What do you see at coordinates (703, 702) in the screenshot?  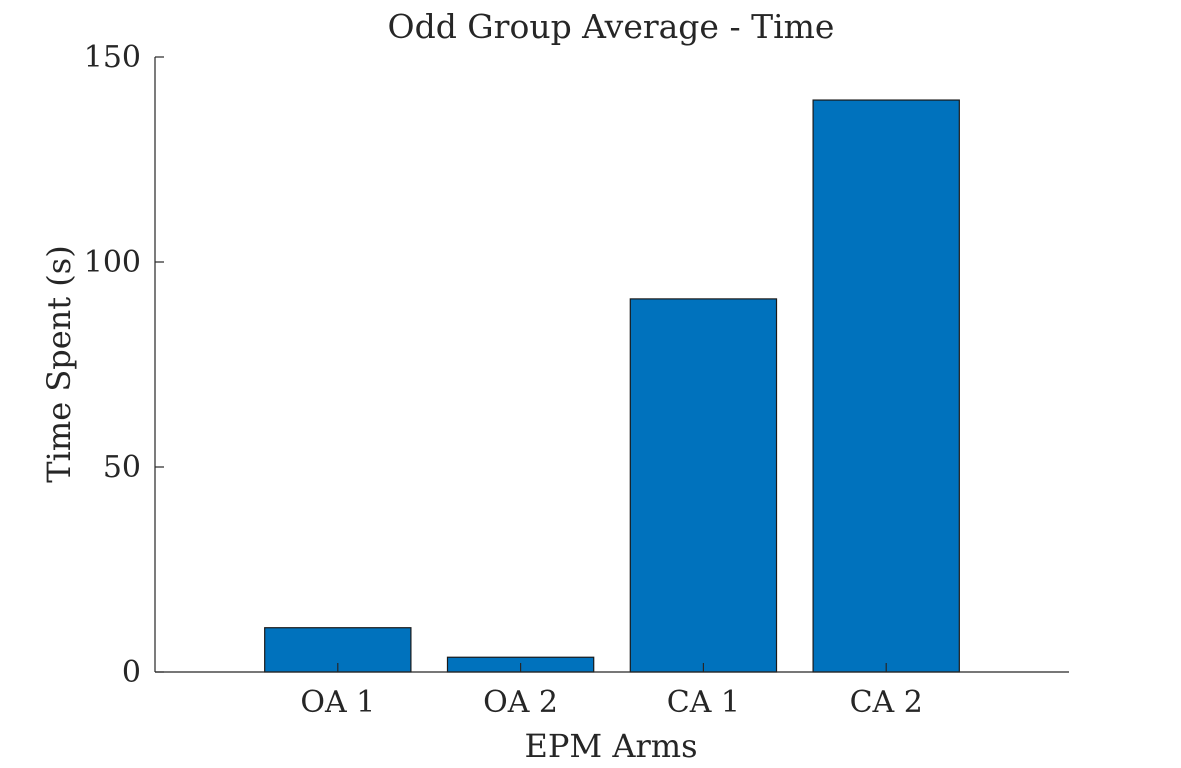 I see `x-tick-label: CA 1` at bounding box center [703, 702].